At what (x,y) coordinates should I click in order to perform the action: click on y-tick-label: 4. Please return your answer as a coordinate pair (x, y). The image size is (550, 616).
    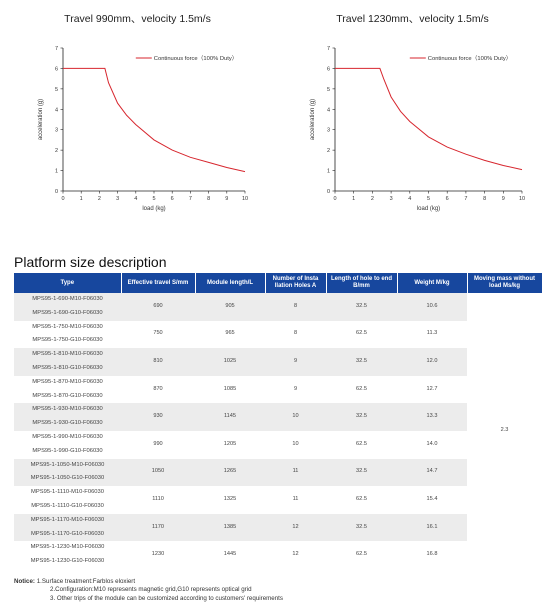
    Looking at the image, I should click on (328, 110).